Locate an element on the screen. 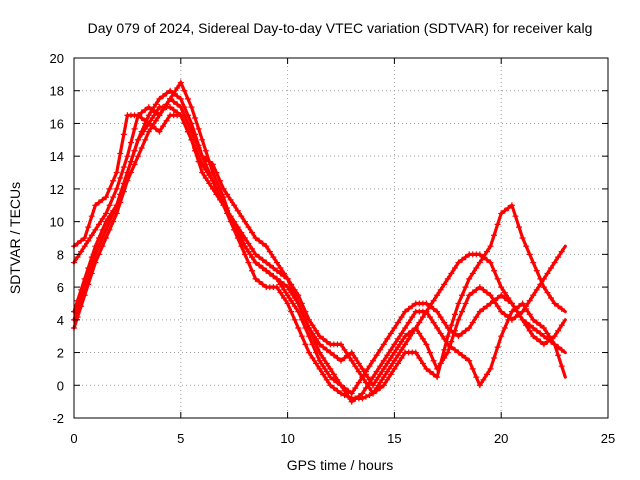  y-tick-label: 6 is located at coordinates (60, 287).